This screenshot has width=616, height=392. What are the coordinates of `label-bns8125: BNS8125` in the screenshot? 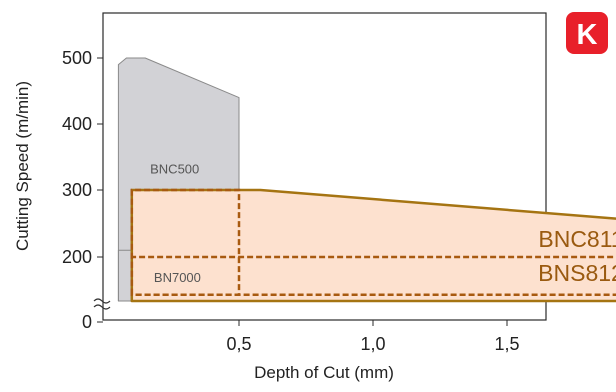 It's located at (577, 273).